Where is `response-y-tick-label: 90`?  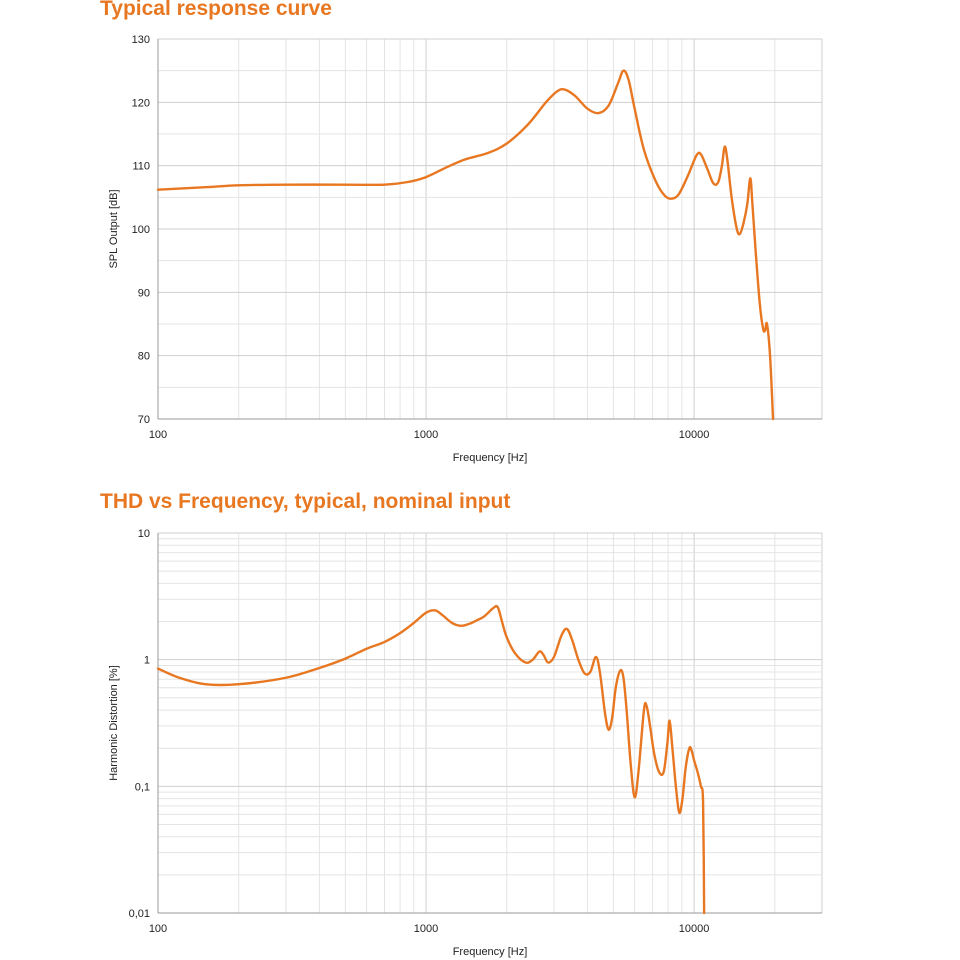 response-y-tick-label: 90 is located at coordinates (144, 293).